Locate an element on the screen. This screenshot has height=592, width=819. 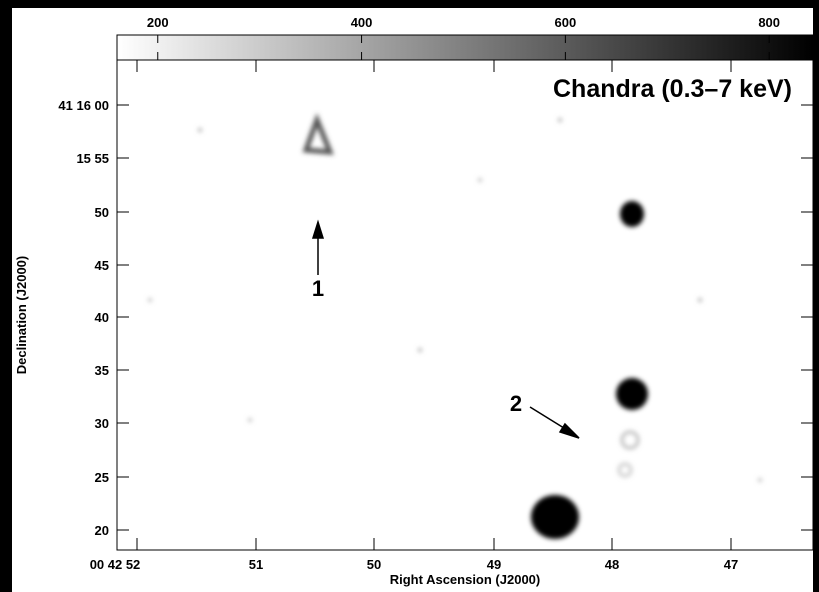
title: Chandra (0.3–7 keV) is located at coordinates (672, 89).